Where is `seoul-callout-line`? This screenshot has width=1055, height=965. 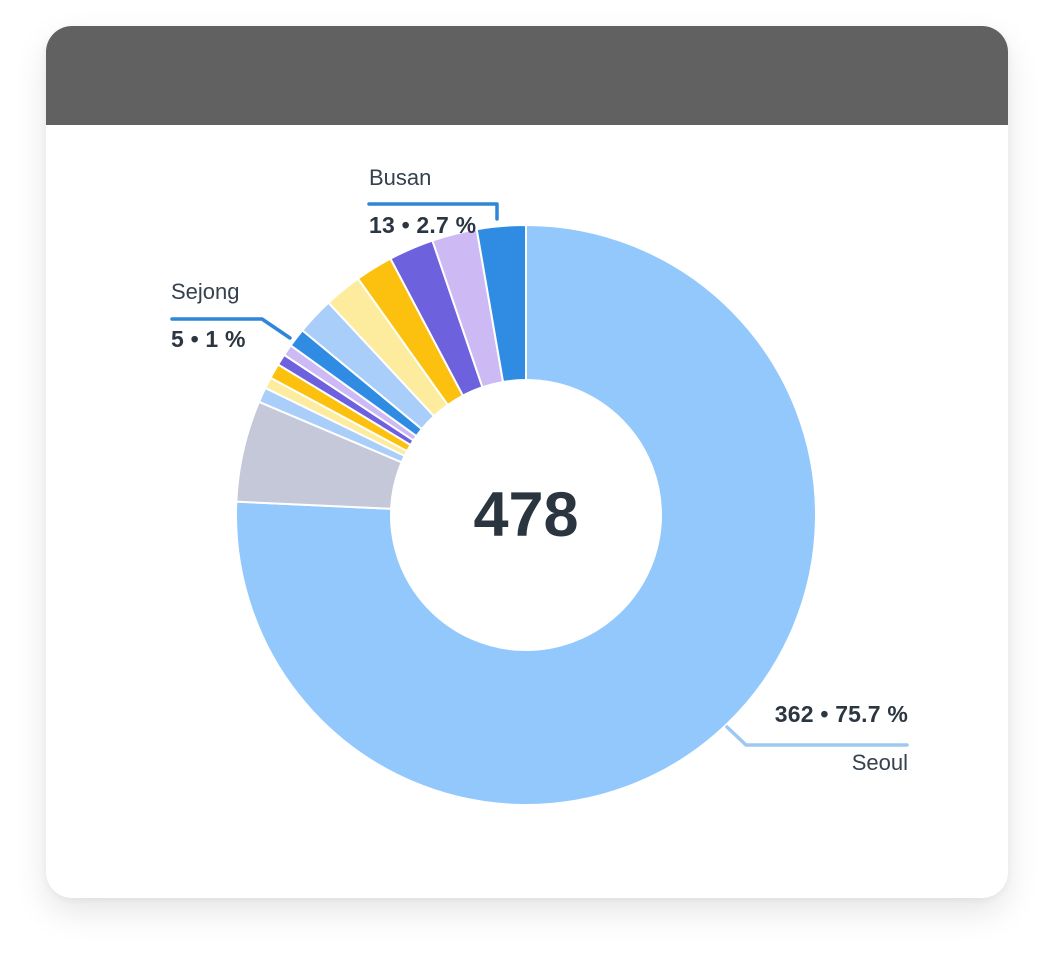 seoul-callout-line is located at coordinates (817, 736).